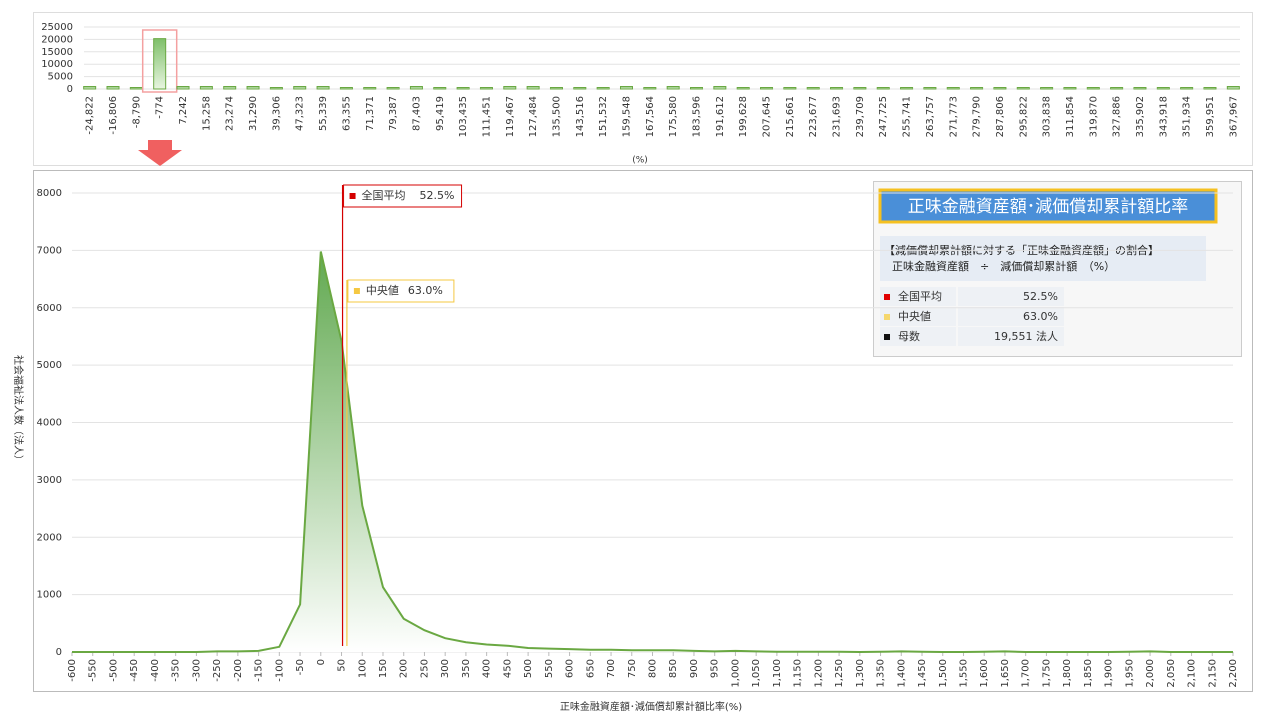 The image size is (1280, 720). I want to click on x-tick-label: -400, so click(155, 670).